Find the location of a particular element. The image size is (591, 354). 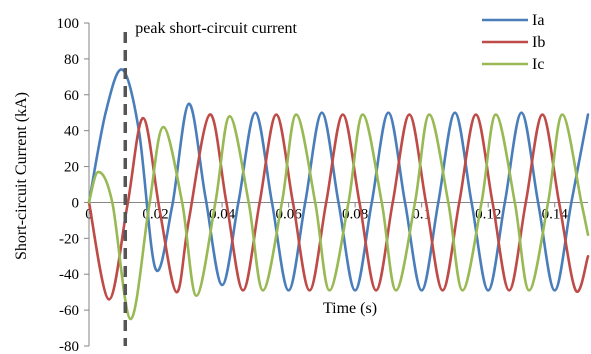

y-tick-label: -60 is located at coordinates (69, 311).